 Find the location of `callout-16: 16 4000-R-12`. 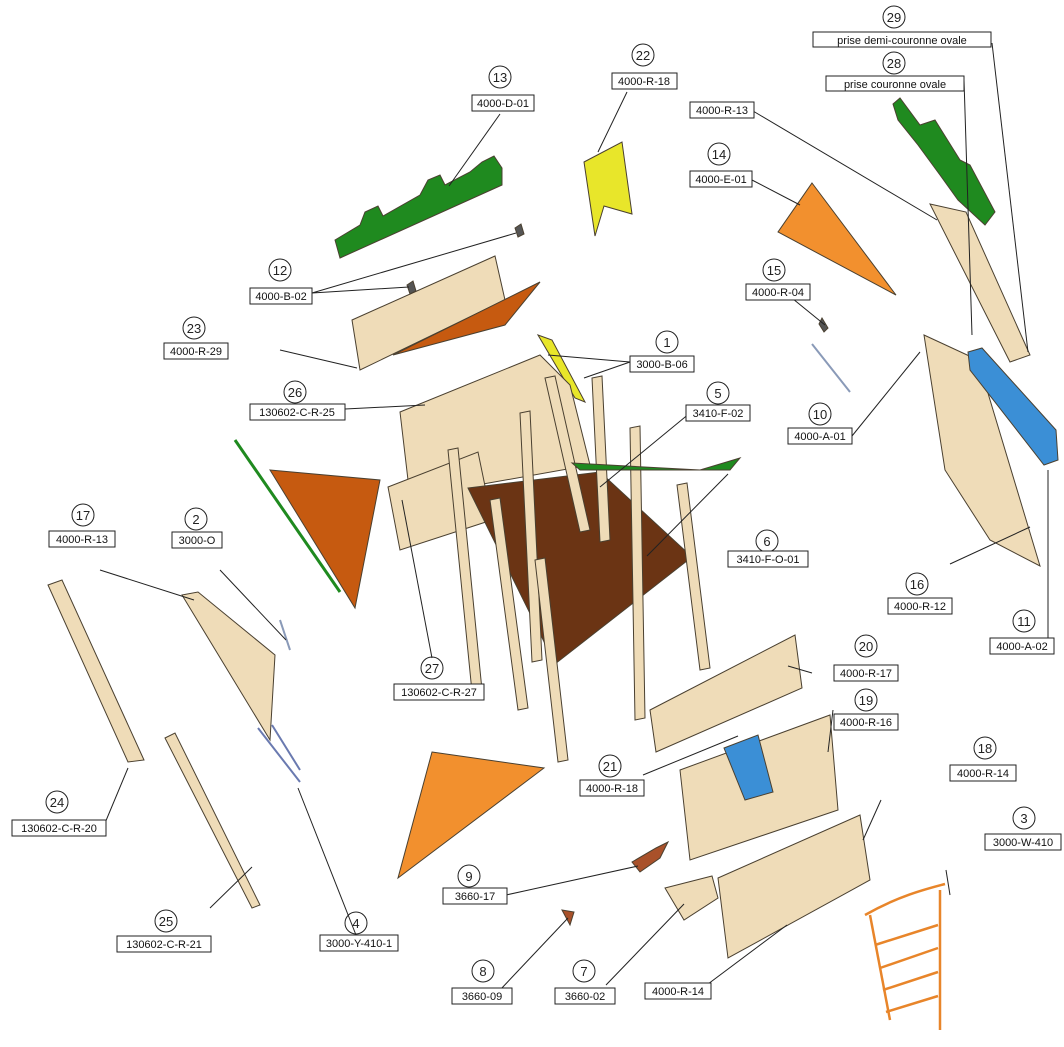

callout-16: 16 4000-R-12 is located at coordinates (920, 593).